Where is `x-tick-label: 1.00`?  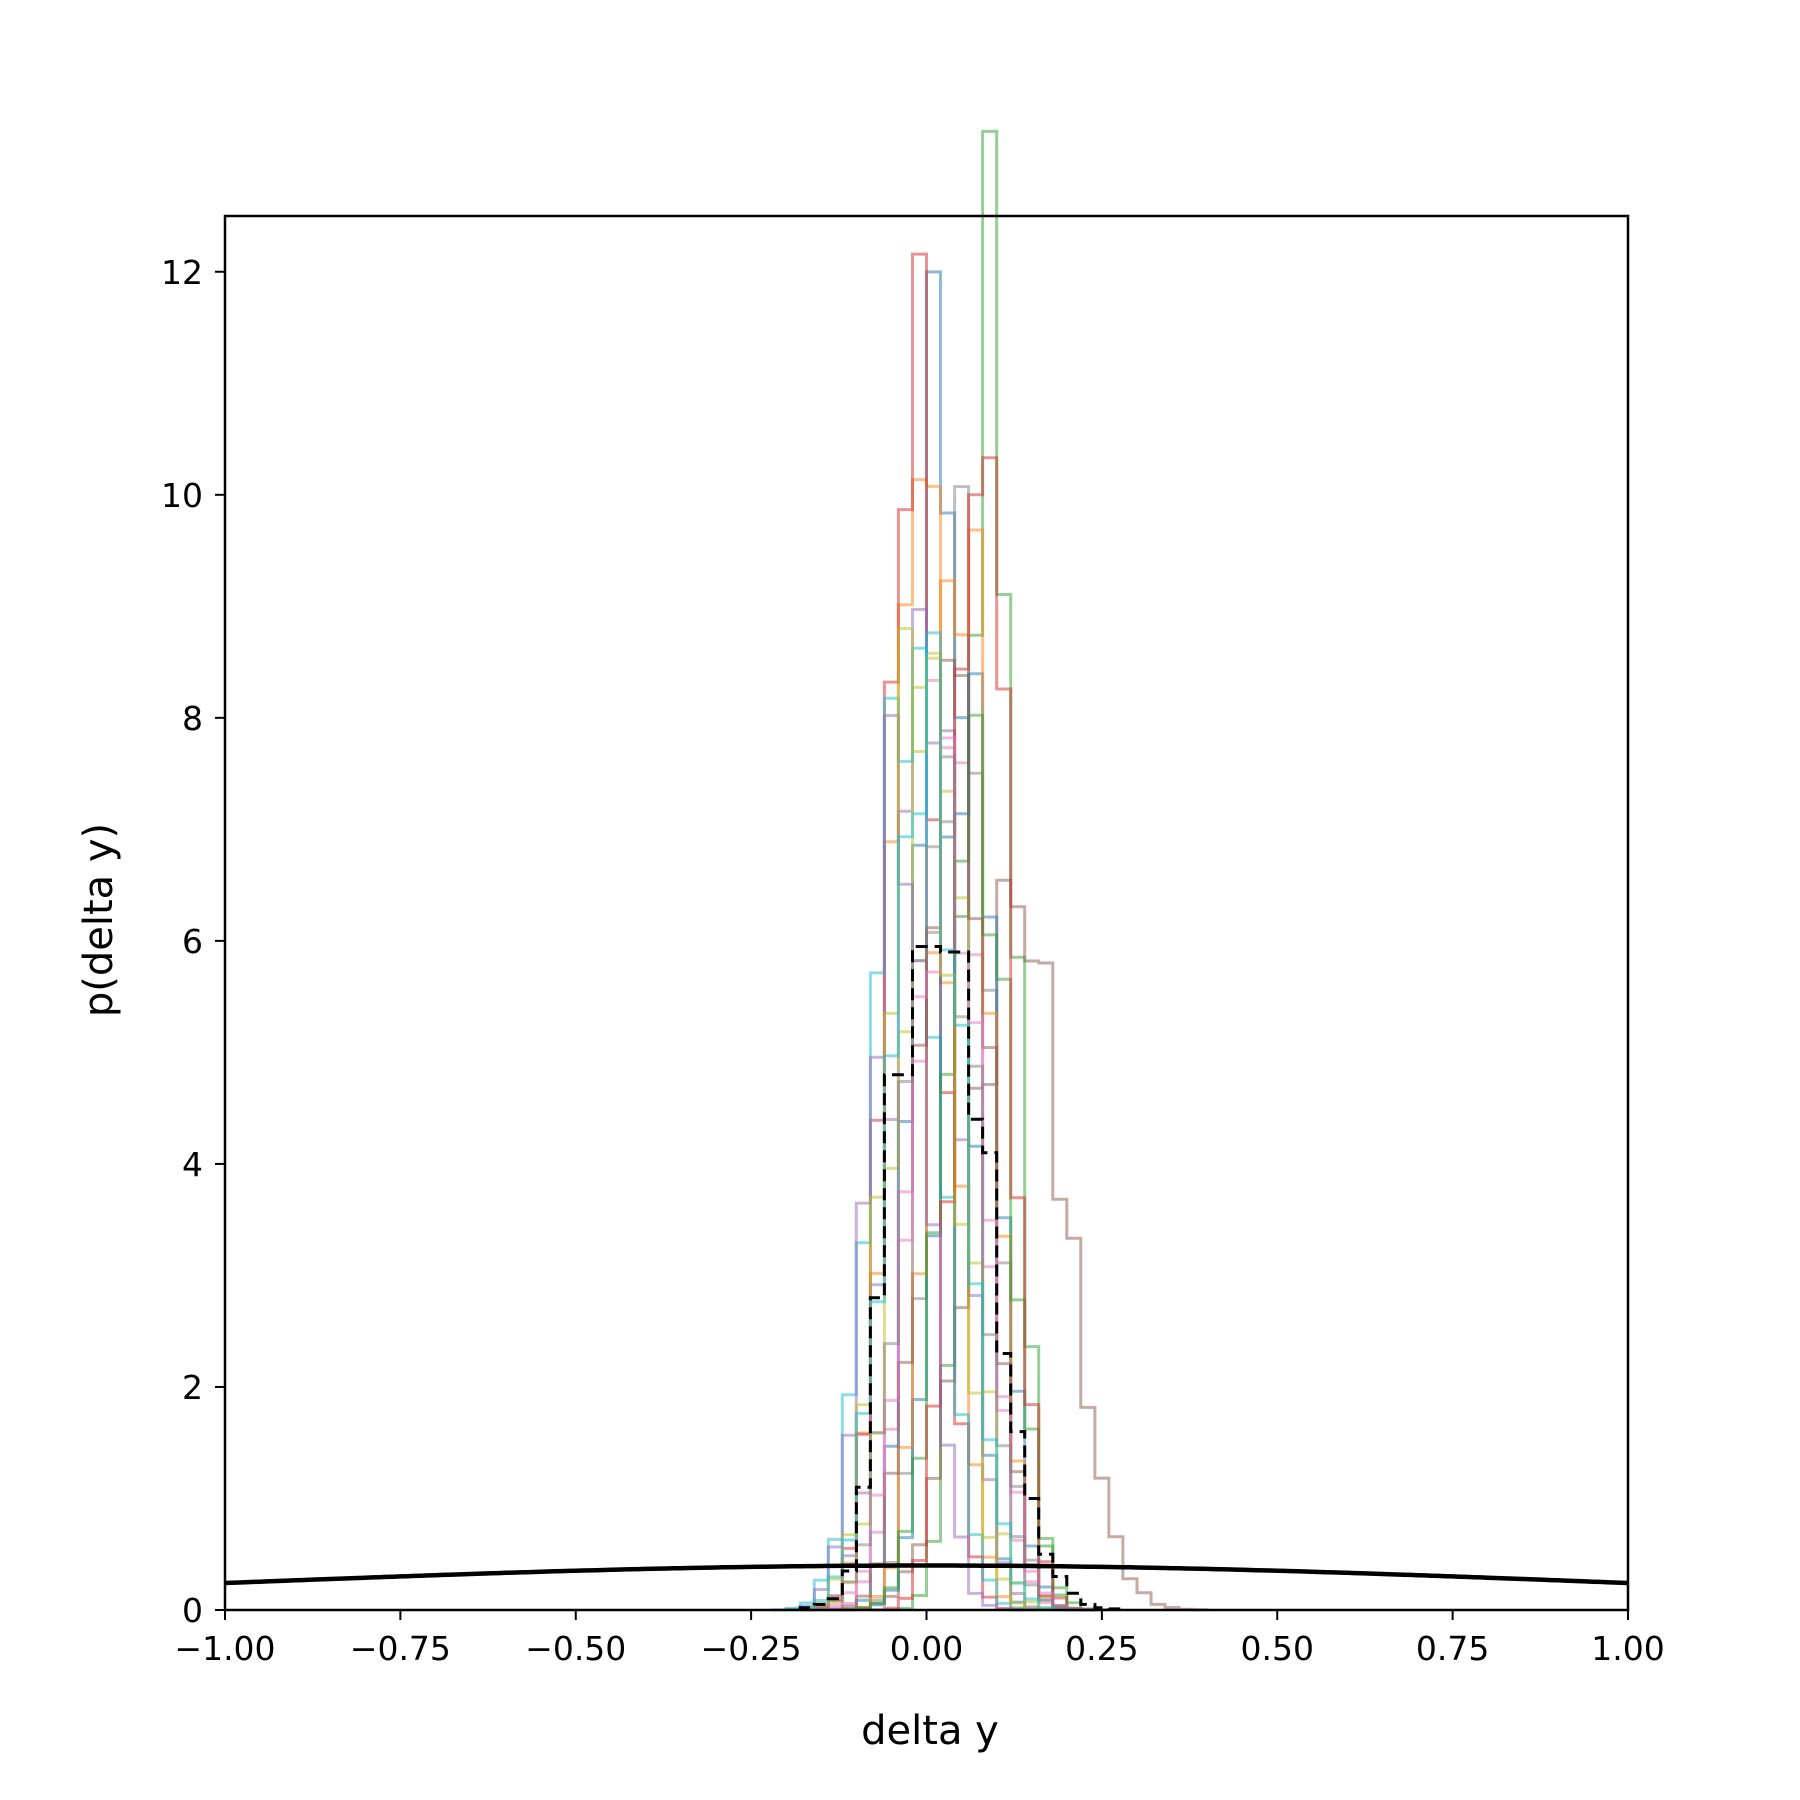 x-tick-label: 1.00 is located at coordinates (1627, 1648).